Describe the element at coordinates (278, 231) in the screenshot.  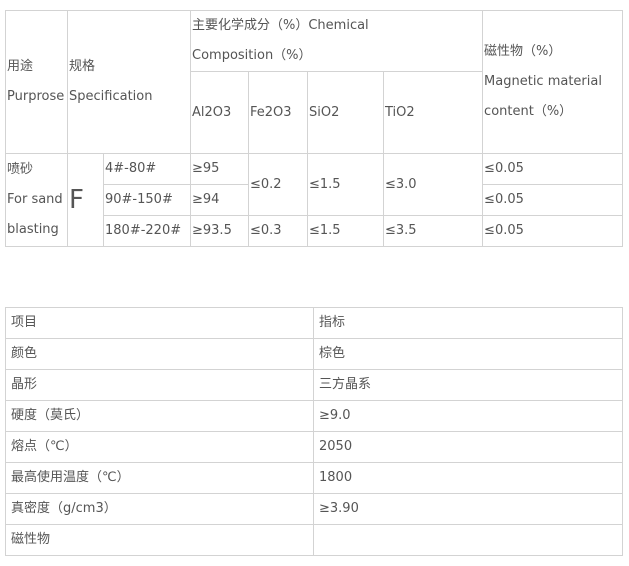
I see `fe2o3-cell: ≤0.3` at that location.